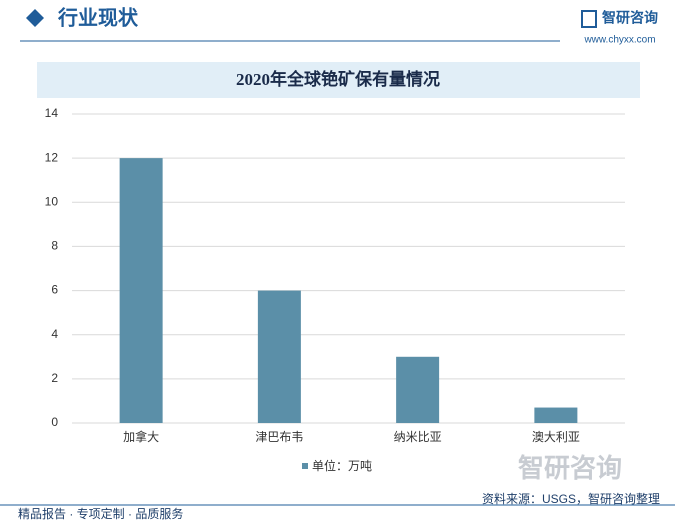 This screenshot has height=525, width=675. What do you see at coordinates (305, 466) in the screenshot?
I see `legend-marker` at bounding box center [305, 466].